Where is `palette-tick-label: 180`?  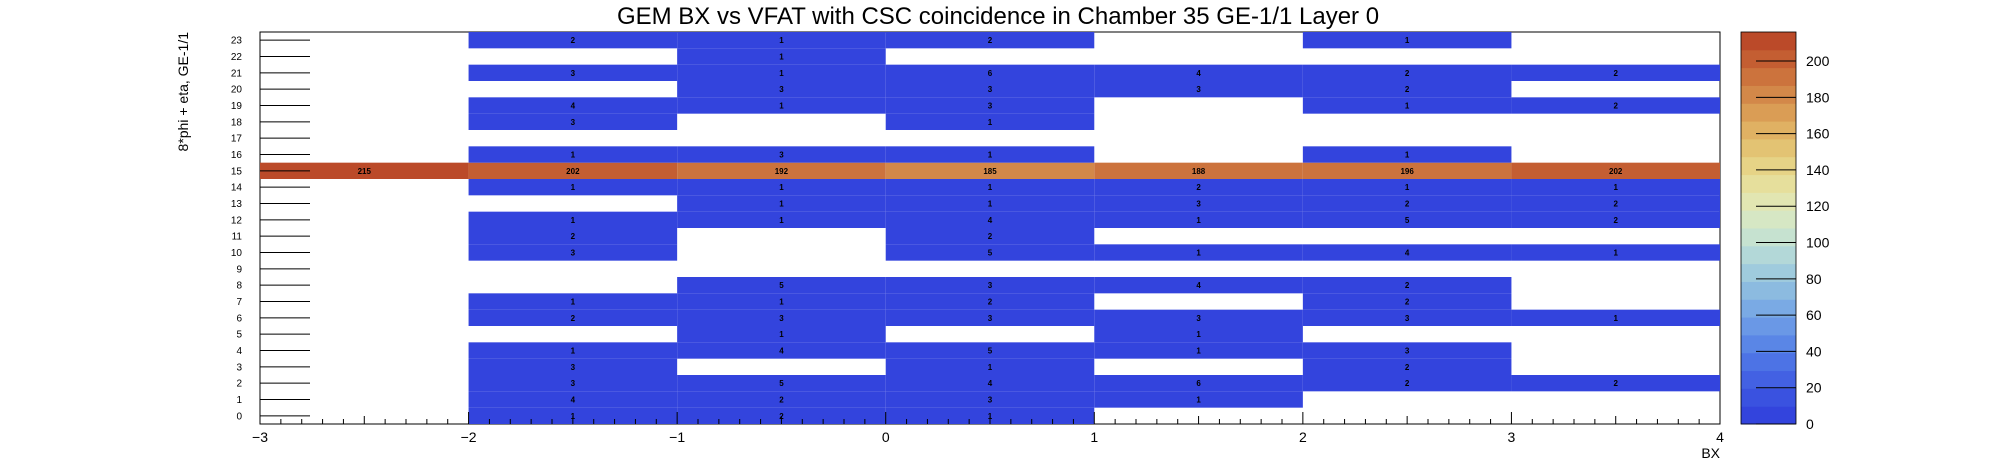
palette-tick-label: 180 is located at coordinates (1818, 97).